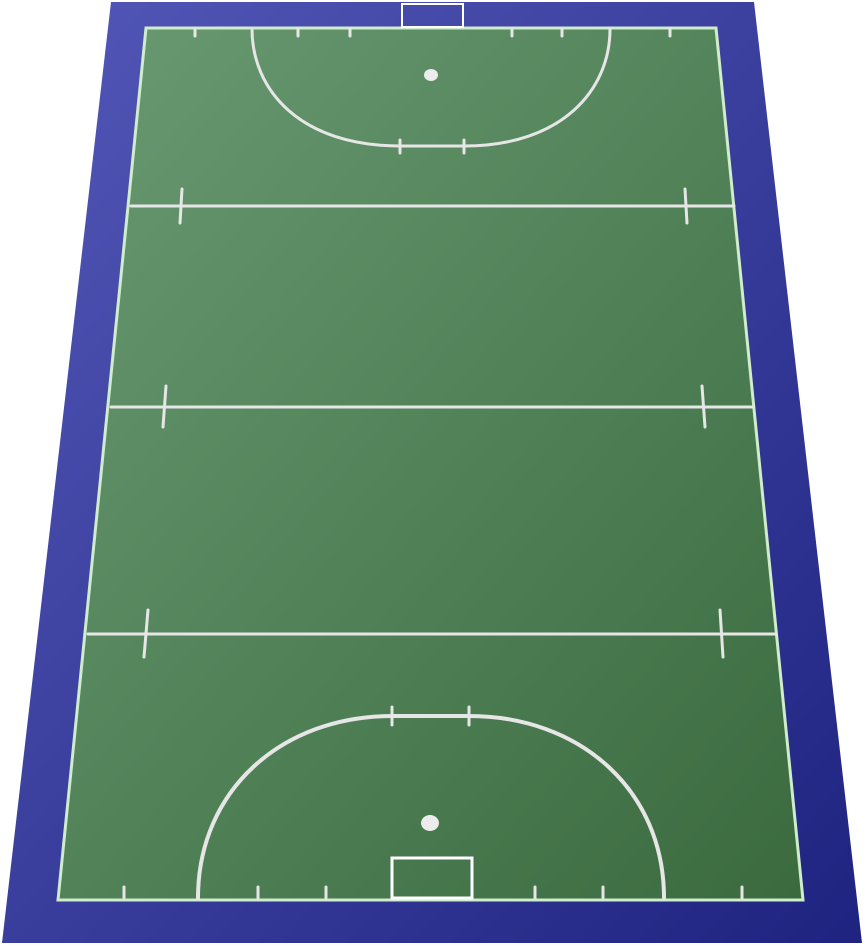 This screenshot has height=945, width=864. I want to click on bottom-goal, so click(432, 878).